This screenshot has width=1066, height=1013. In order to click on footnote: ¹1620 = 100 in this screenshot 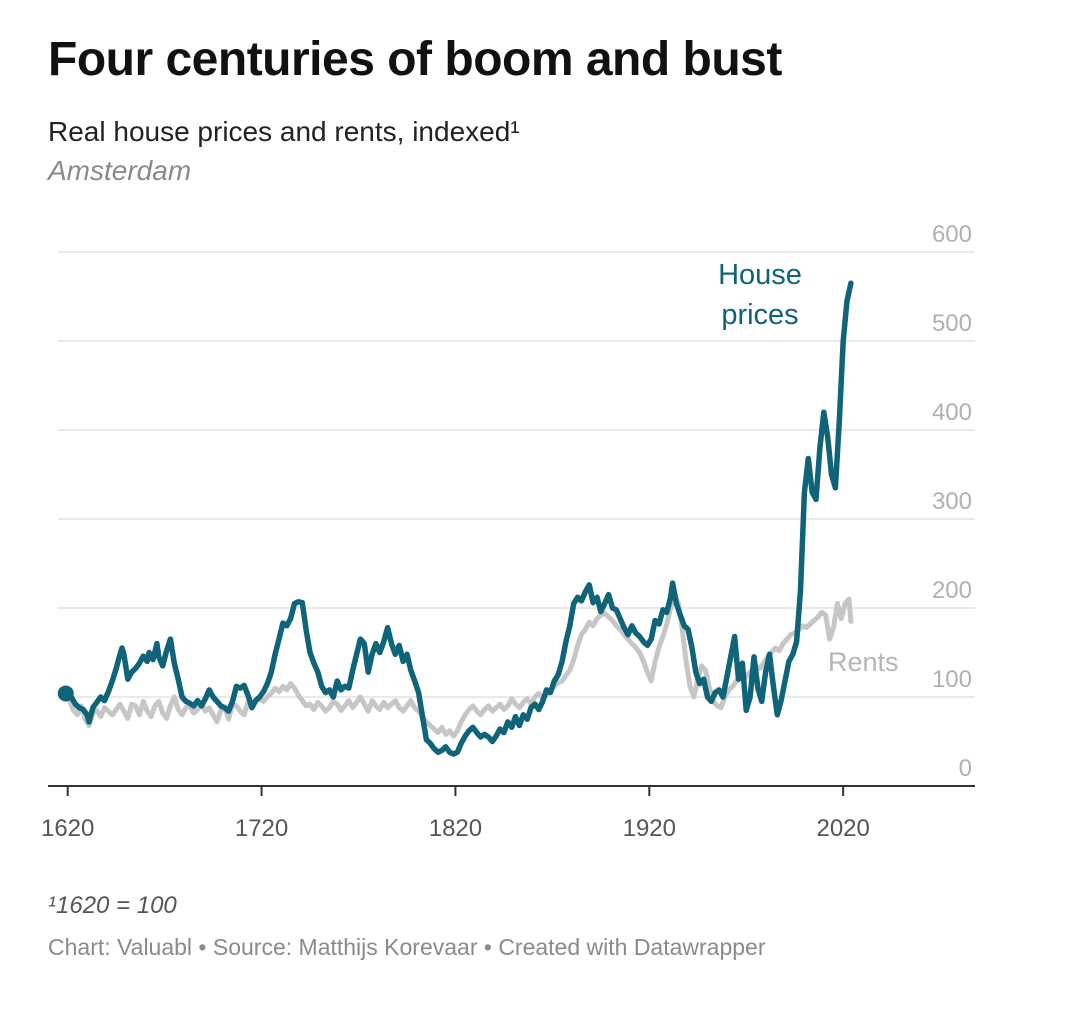, I will do `click(112, 905)`.